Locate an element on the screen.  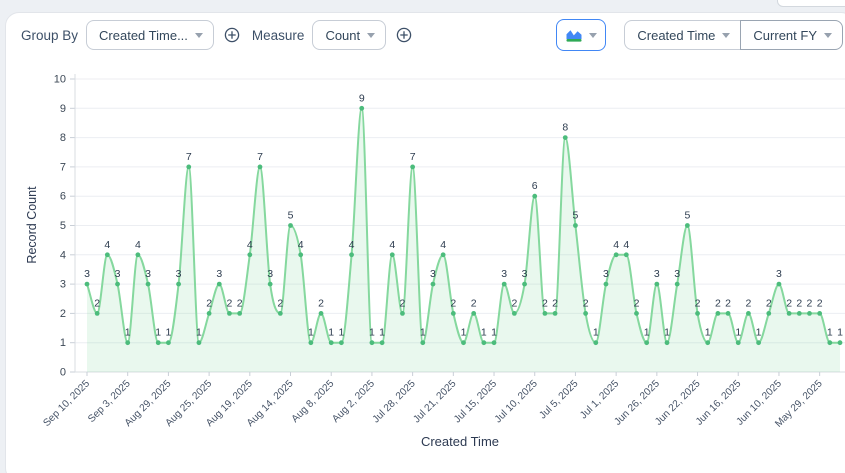
add-group-by-button is located at coordinates (232, 35).